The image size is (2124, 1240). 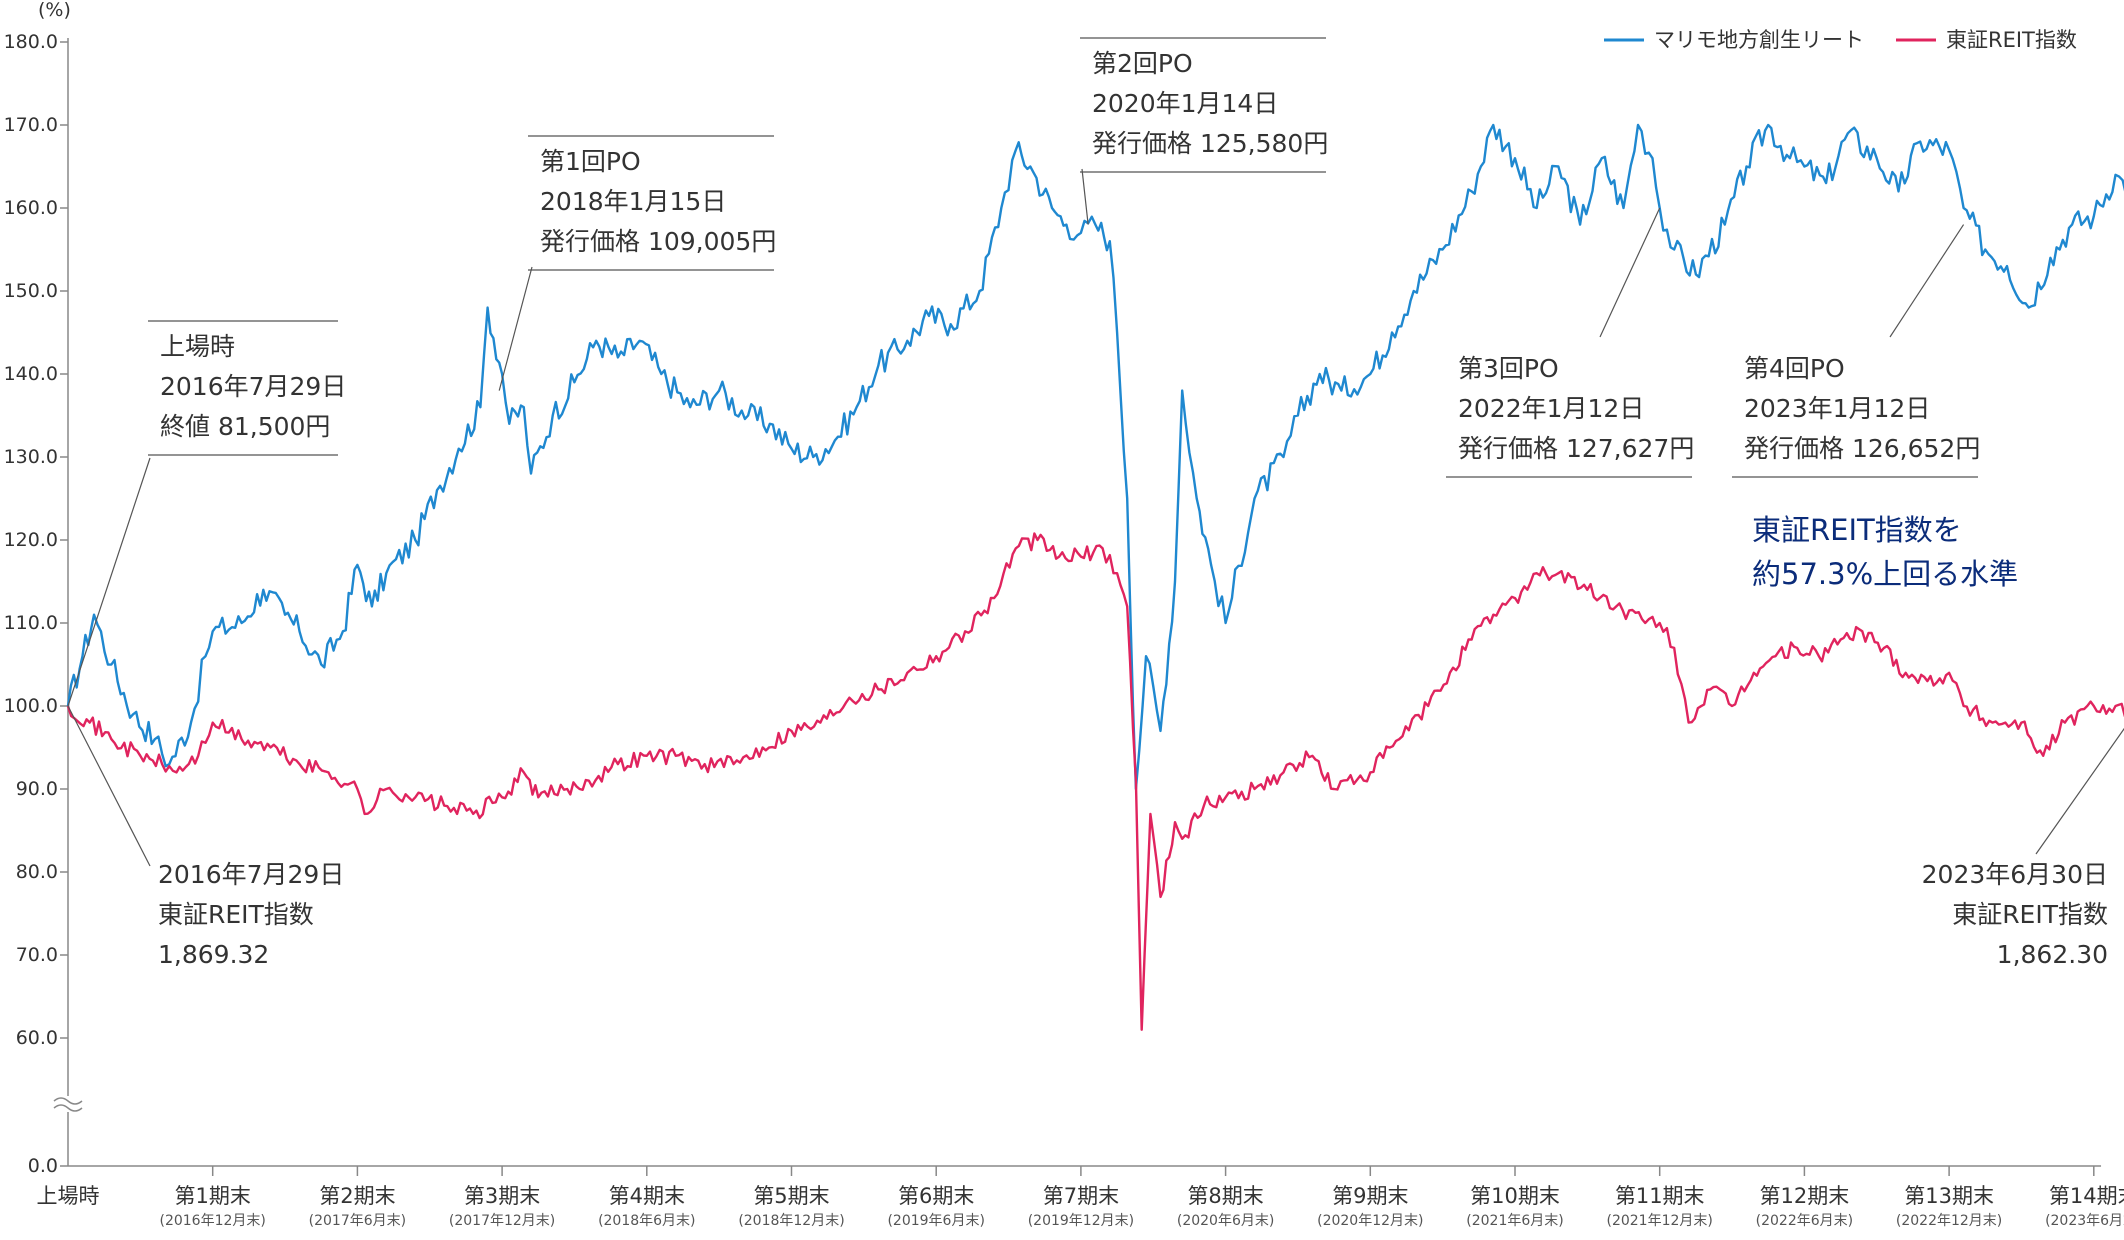 What do you see at coordinates (646, 1221) in the screenshot?
I see `x-tick-sublabel: (2018年6月末)` at bounding box center [646, 1221].